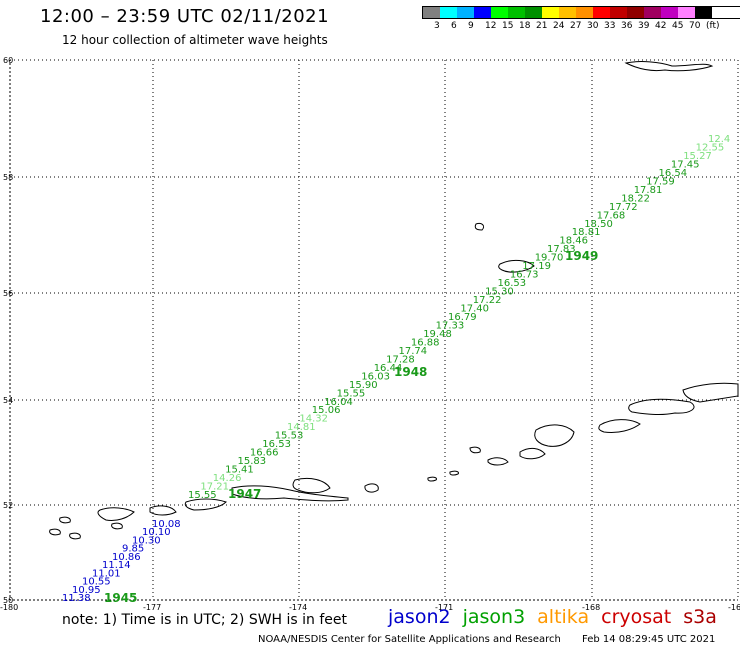  Describe the element at coordinates (661, 26) in the screenshot. I see `legend-label: 42` at that location.